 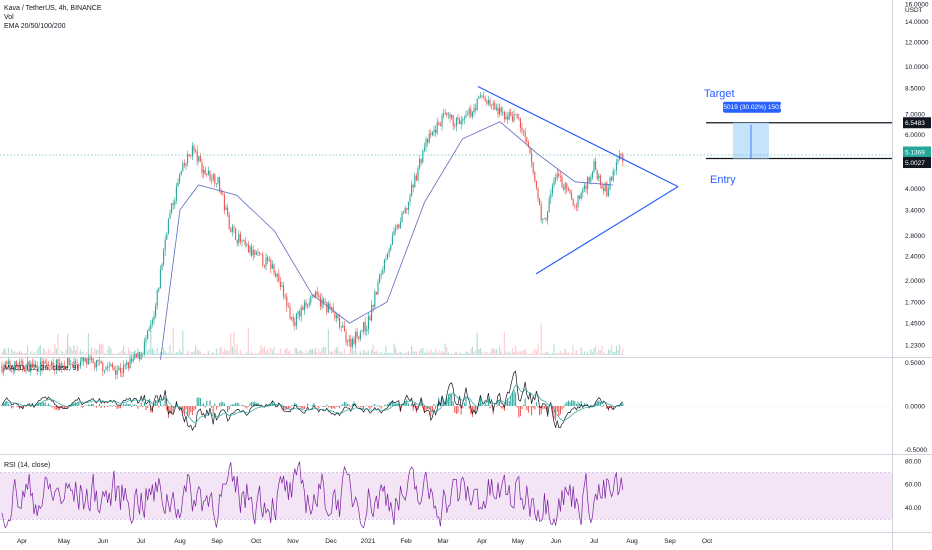 I want to click on price-tick-label: 2.8000, so click(x=915, y=236).